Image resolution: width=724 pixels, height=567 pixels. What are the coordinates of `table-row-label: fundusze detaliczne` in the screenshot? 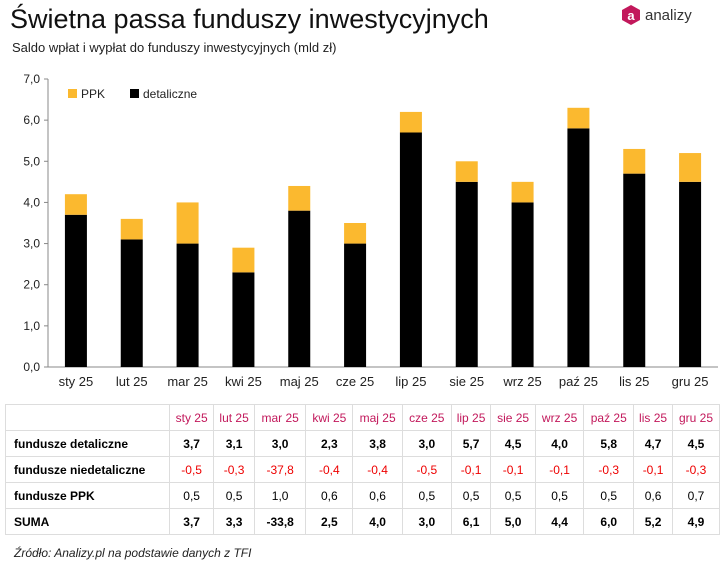 It's located at (87, 443).